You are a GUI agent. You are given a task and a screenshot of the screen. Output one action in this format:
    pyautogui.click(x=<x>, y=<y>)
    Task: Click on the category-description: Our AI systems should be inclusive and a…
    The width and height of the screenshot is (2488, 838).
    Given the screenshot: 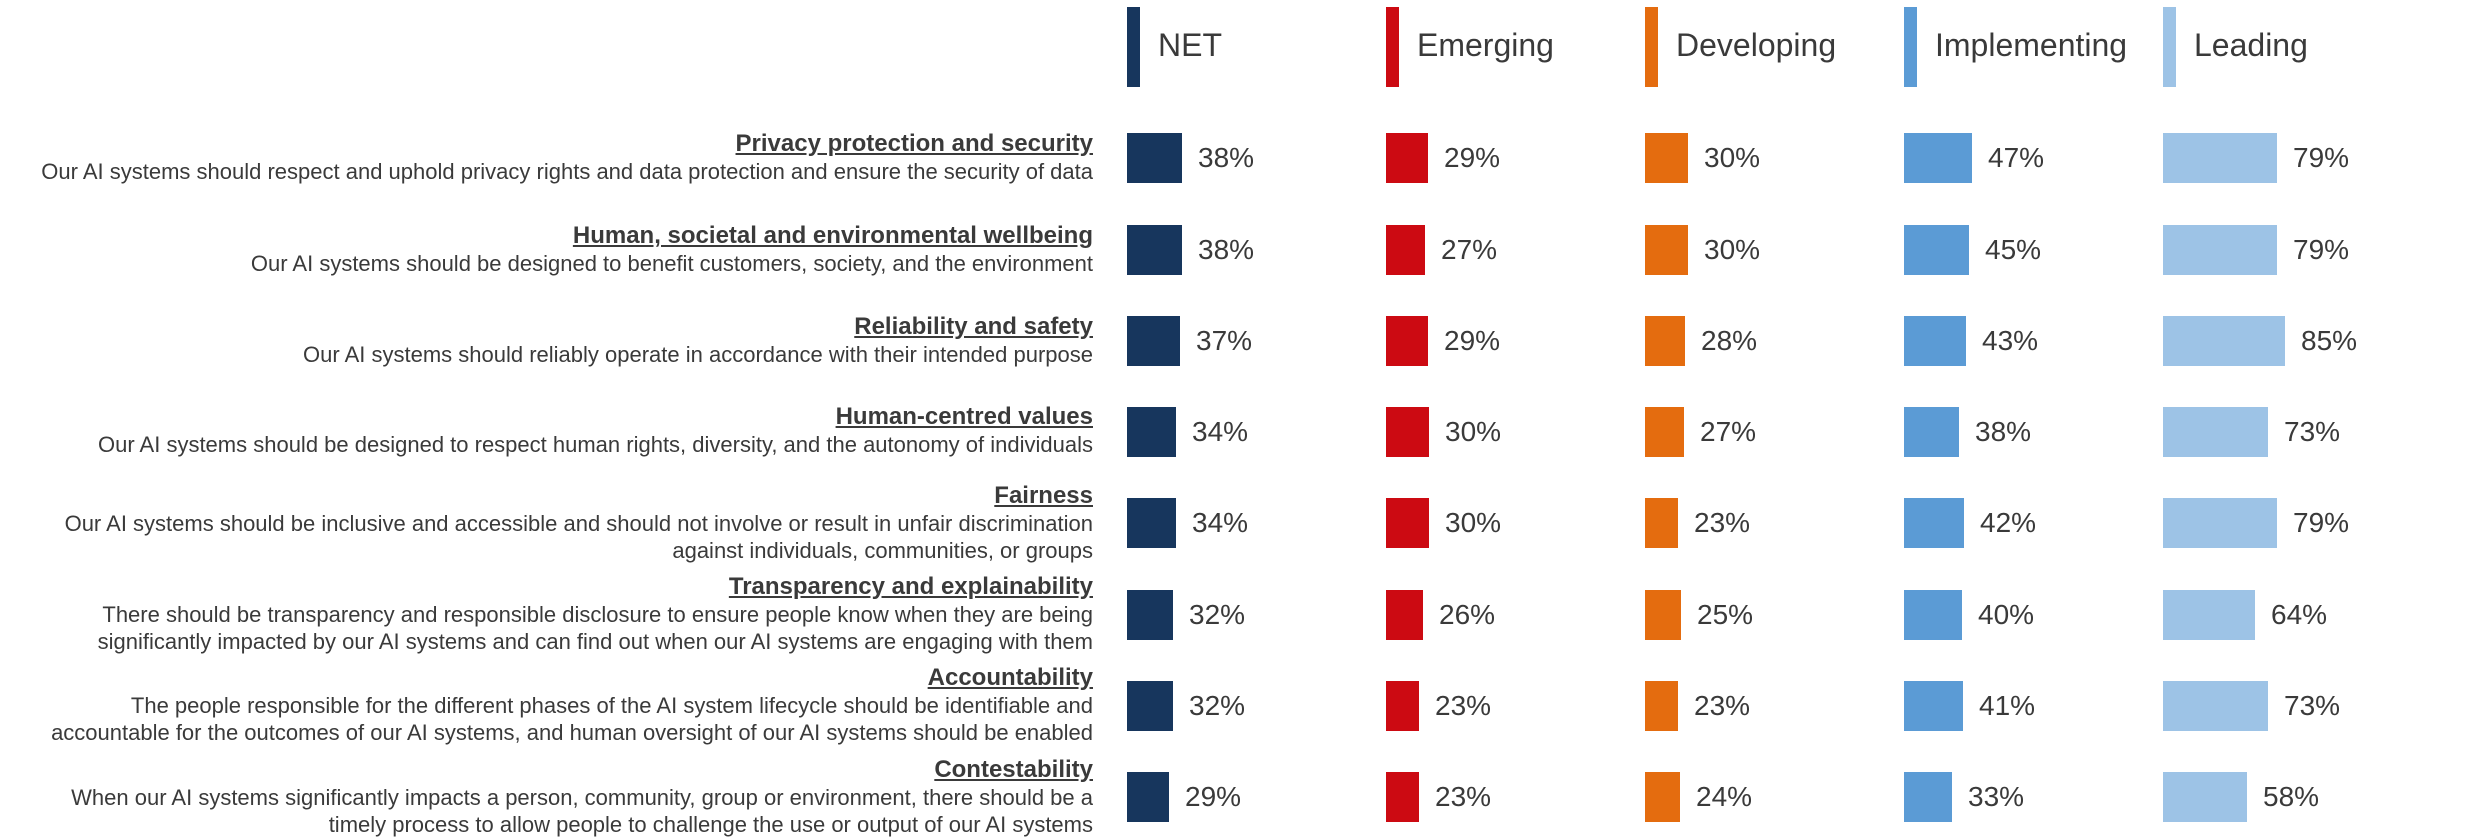 What is the action you would take?
    pyautogui.click(x=578, y=523)
    